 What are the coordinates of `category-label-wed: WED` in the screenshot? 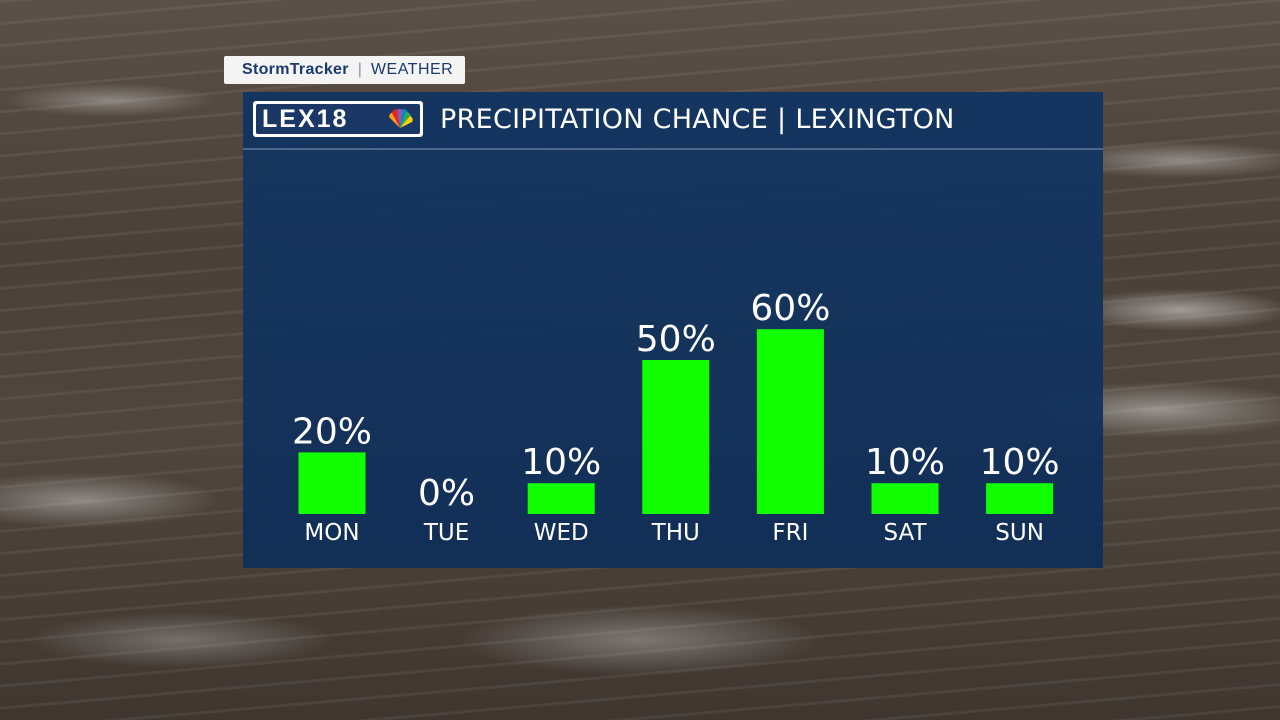 It's located at (561, 533).